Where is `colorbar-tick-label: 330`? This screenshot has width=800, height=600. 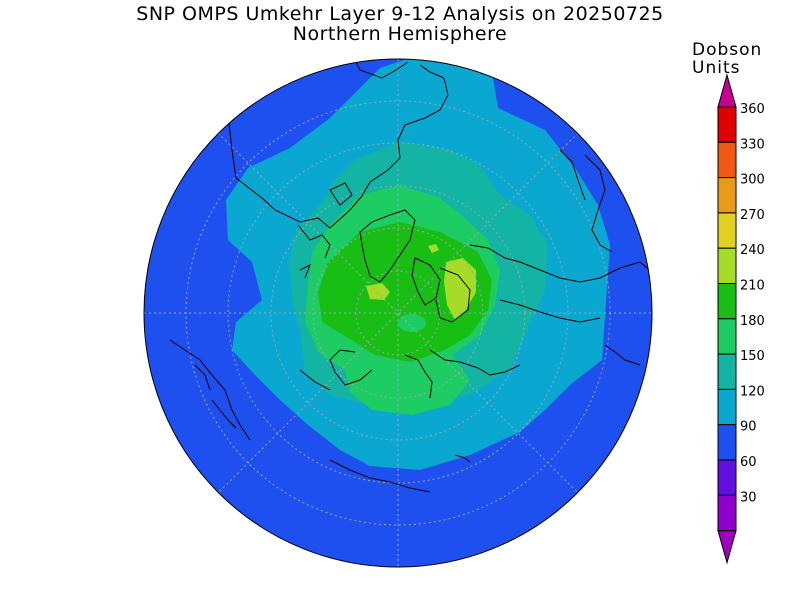 colorbar-tick-label: 330 is located at coordinates (752, 144).